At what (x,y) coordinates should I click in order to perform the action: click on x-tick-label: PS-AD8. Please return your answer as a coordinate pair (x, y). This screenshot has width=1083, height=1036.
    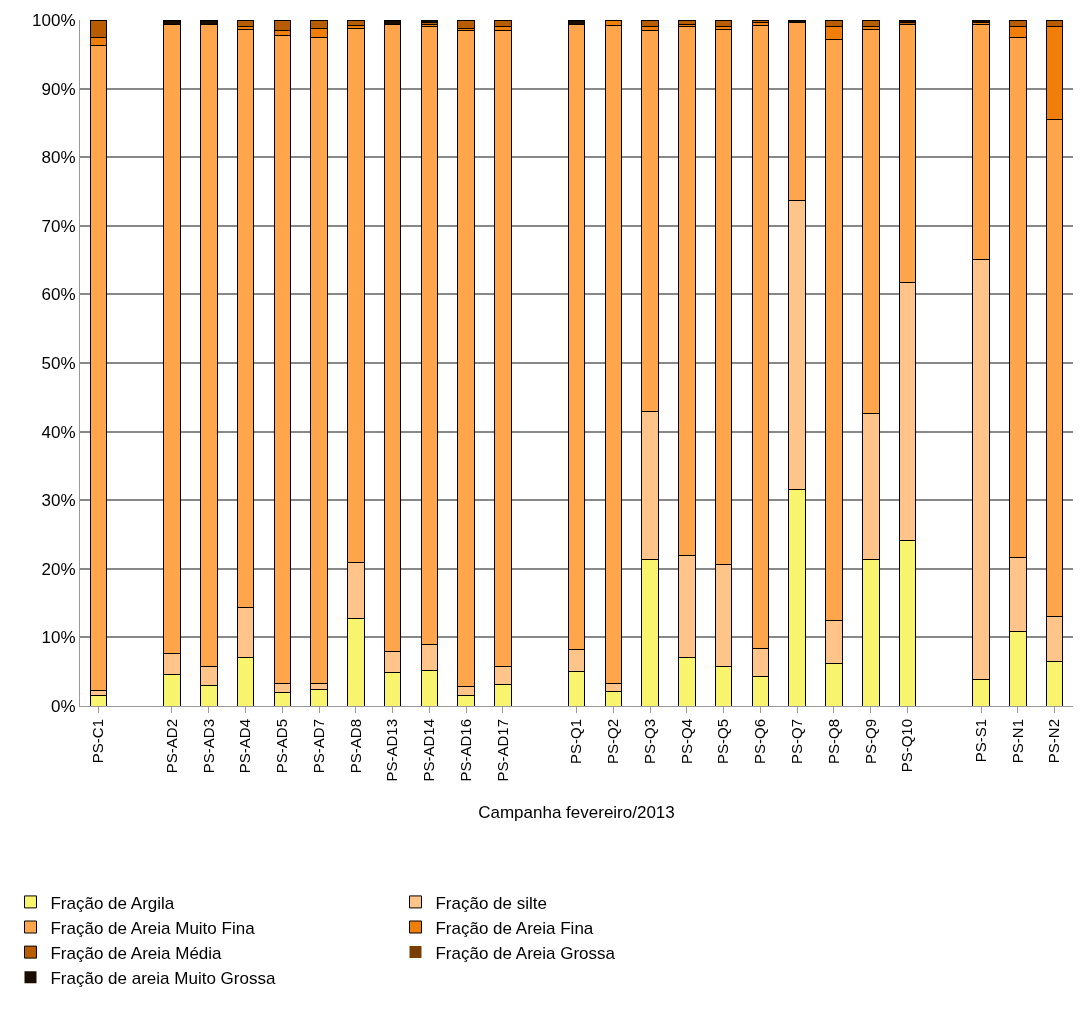
    Looking at the image, I should click on (355, 746).